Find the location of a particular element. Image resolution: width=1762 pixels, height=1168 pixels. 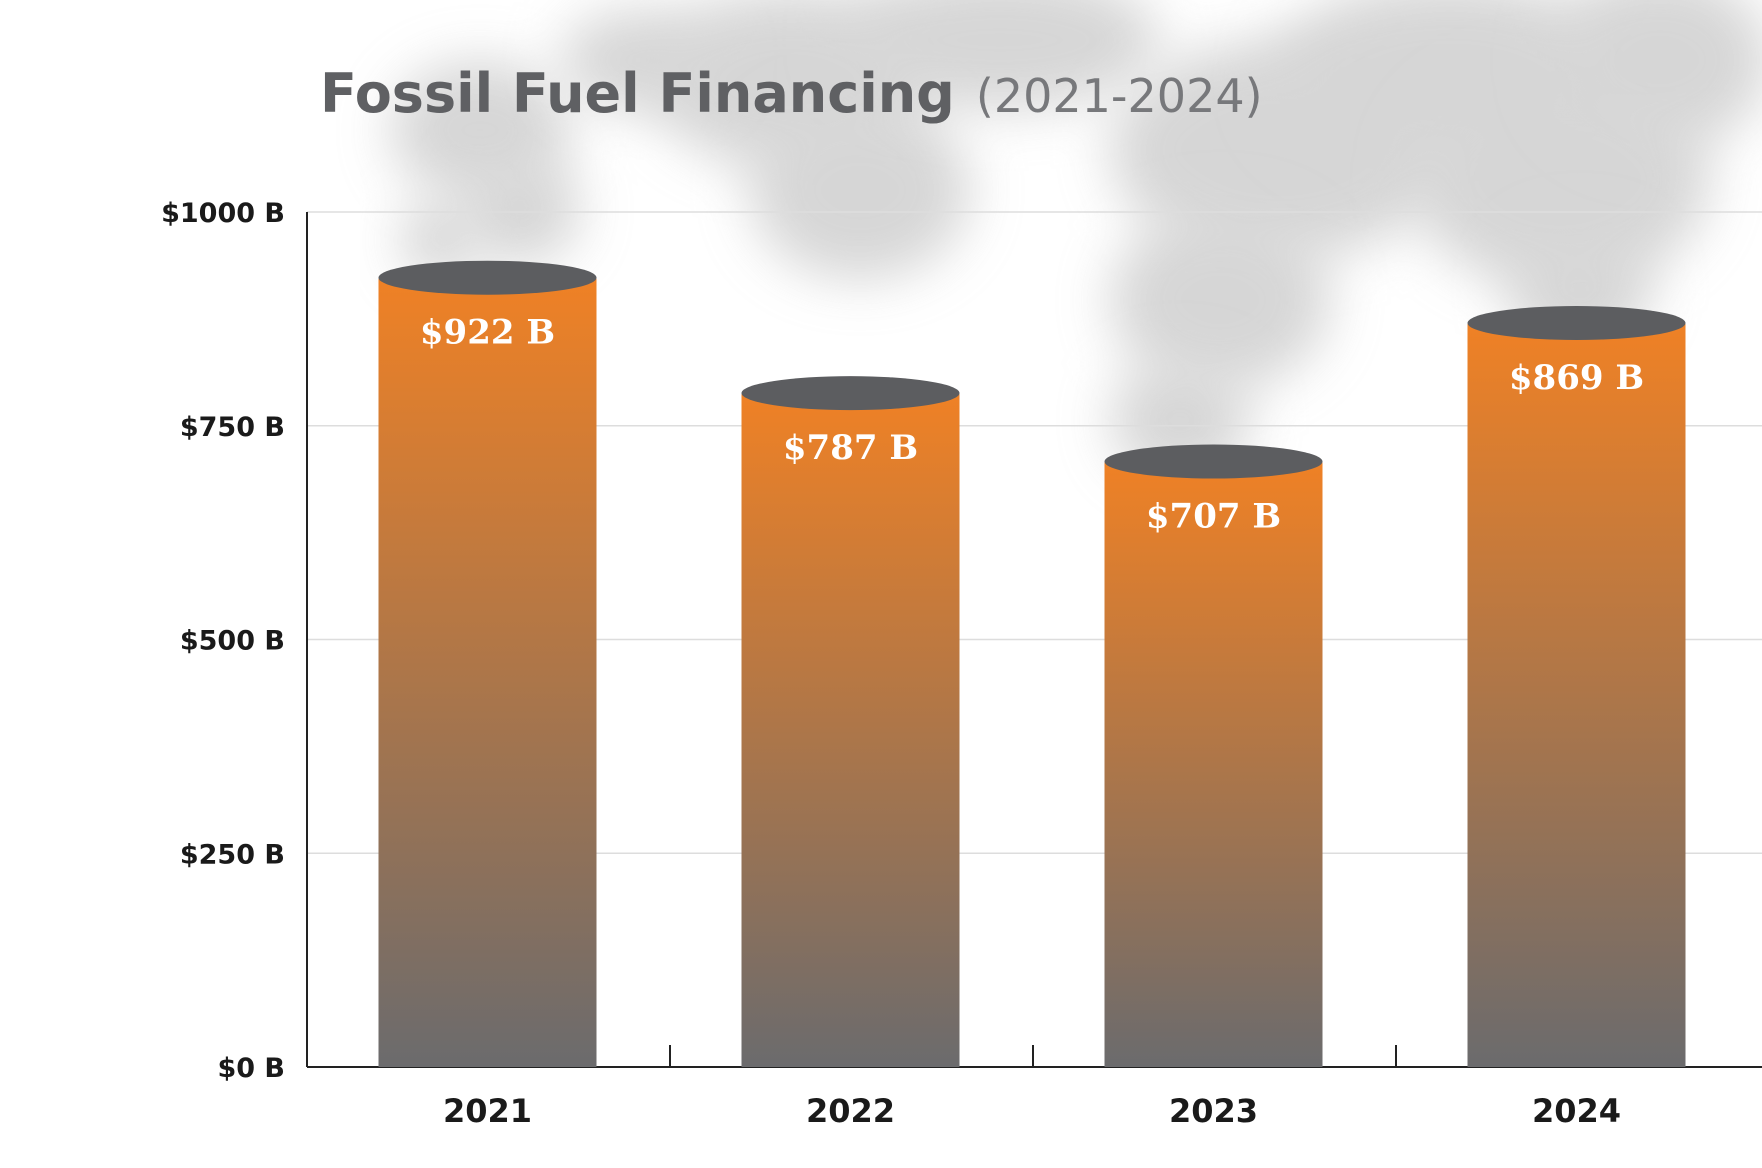

bar-cap-2023 is located at coordinates (1213, 461).